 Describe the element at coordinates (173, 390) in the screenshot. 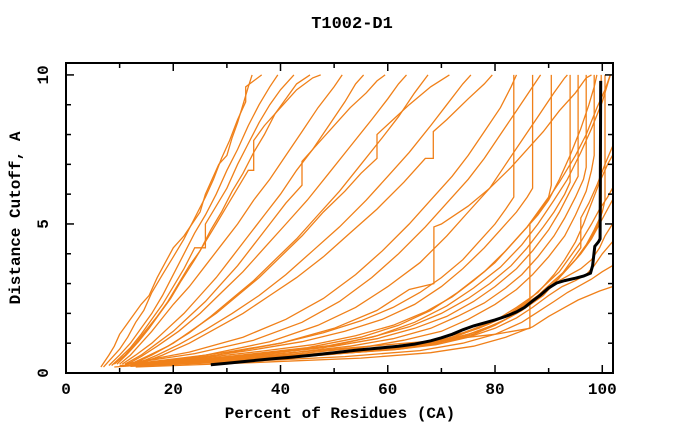

I see `x-tick-label-20: 20` at that location.